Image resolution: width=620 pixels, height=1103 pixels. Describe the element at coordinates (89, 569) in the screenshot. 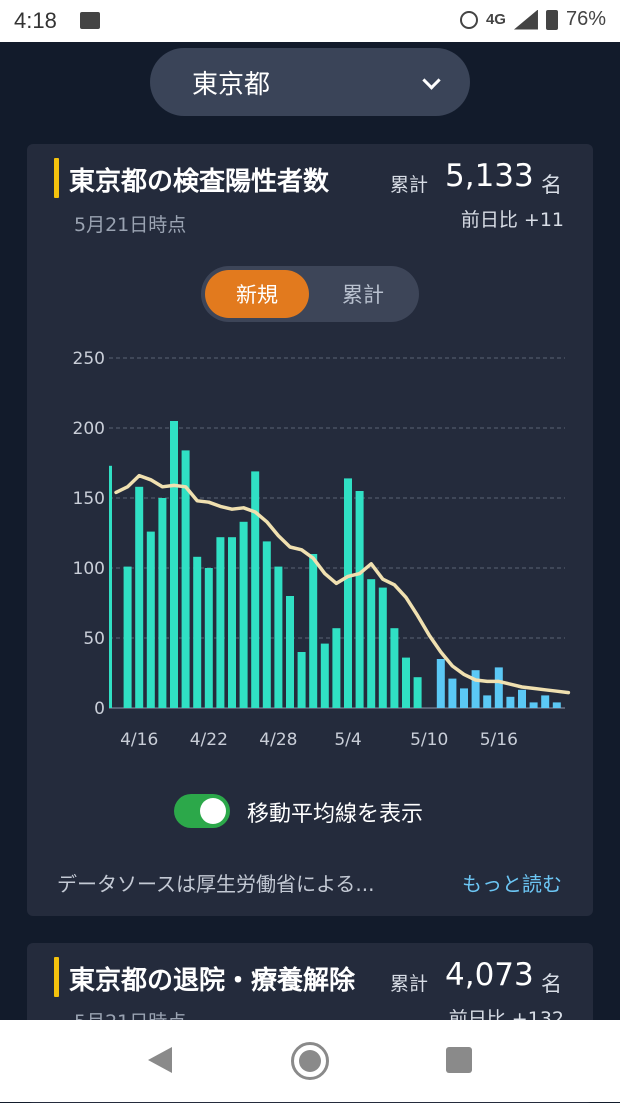

I see `y-tick-label: 100` at that location.